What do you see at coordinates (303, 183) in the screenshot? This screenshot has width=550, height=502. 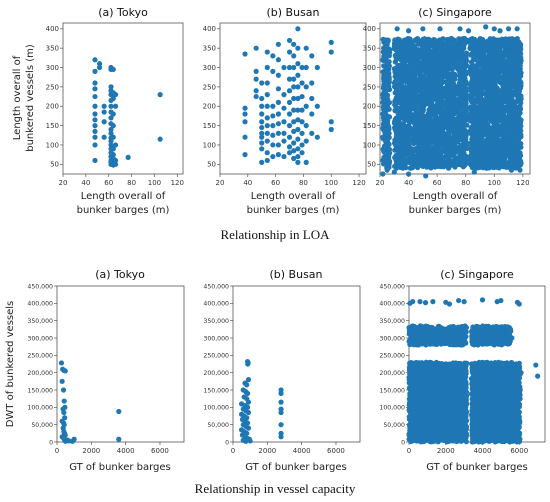 I see `x-tick-label: 80` at bounding box center [303, 183].